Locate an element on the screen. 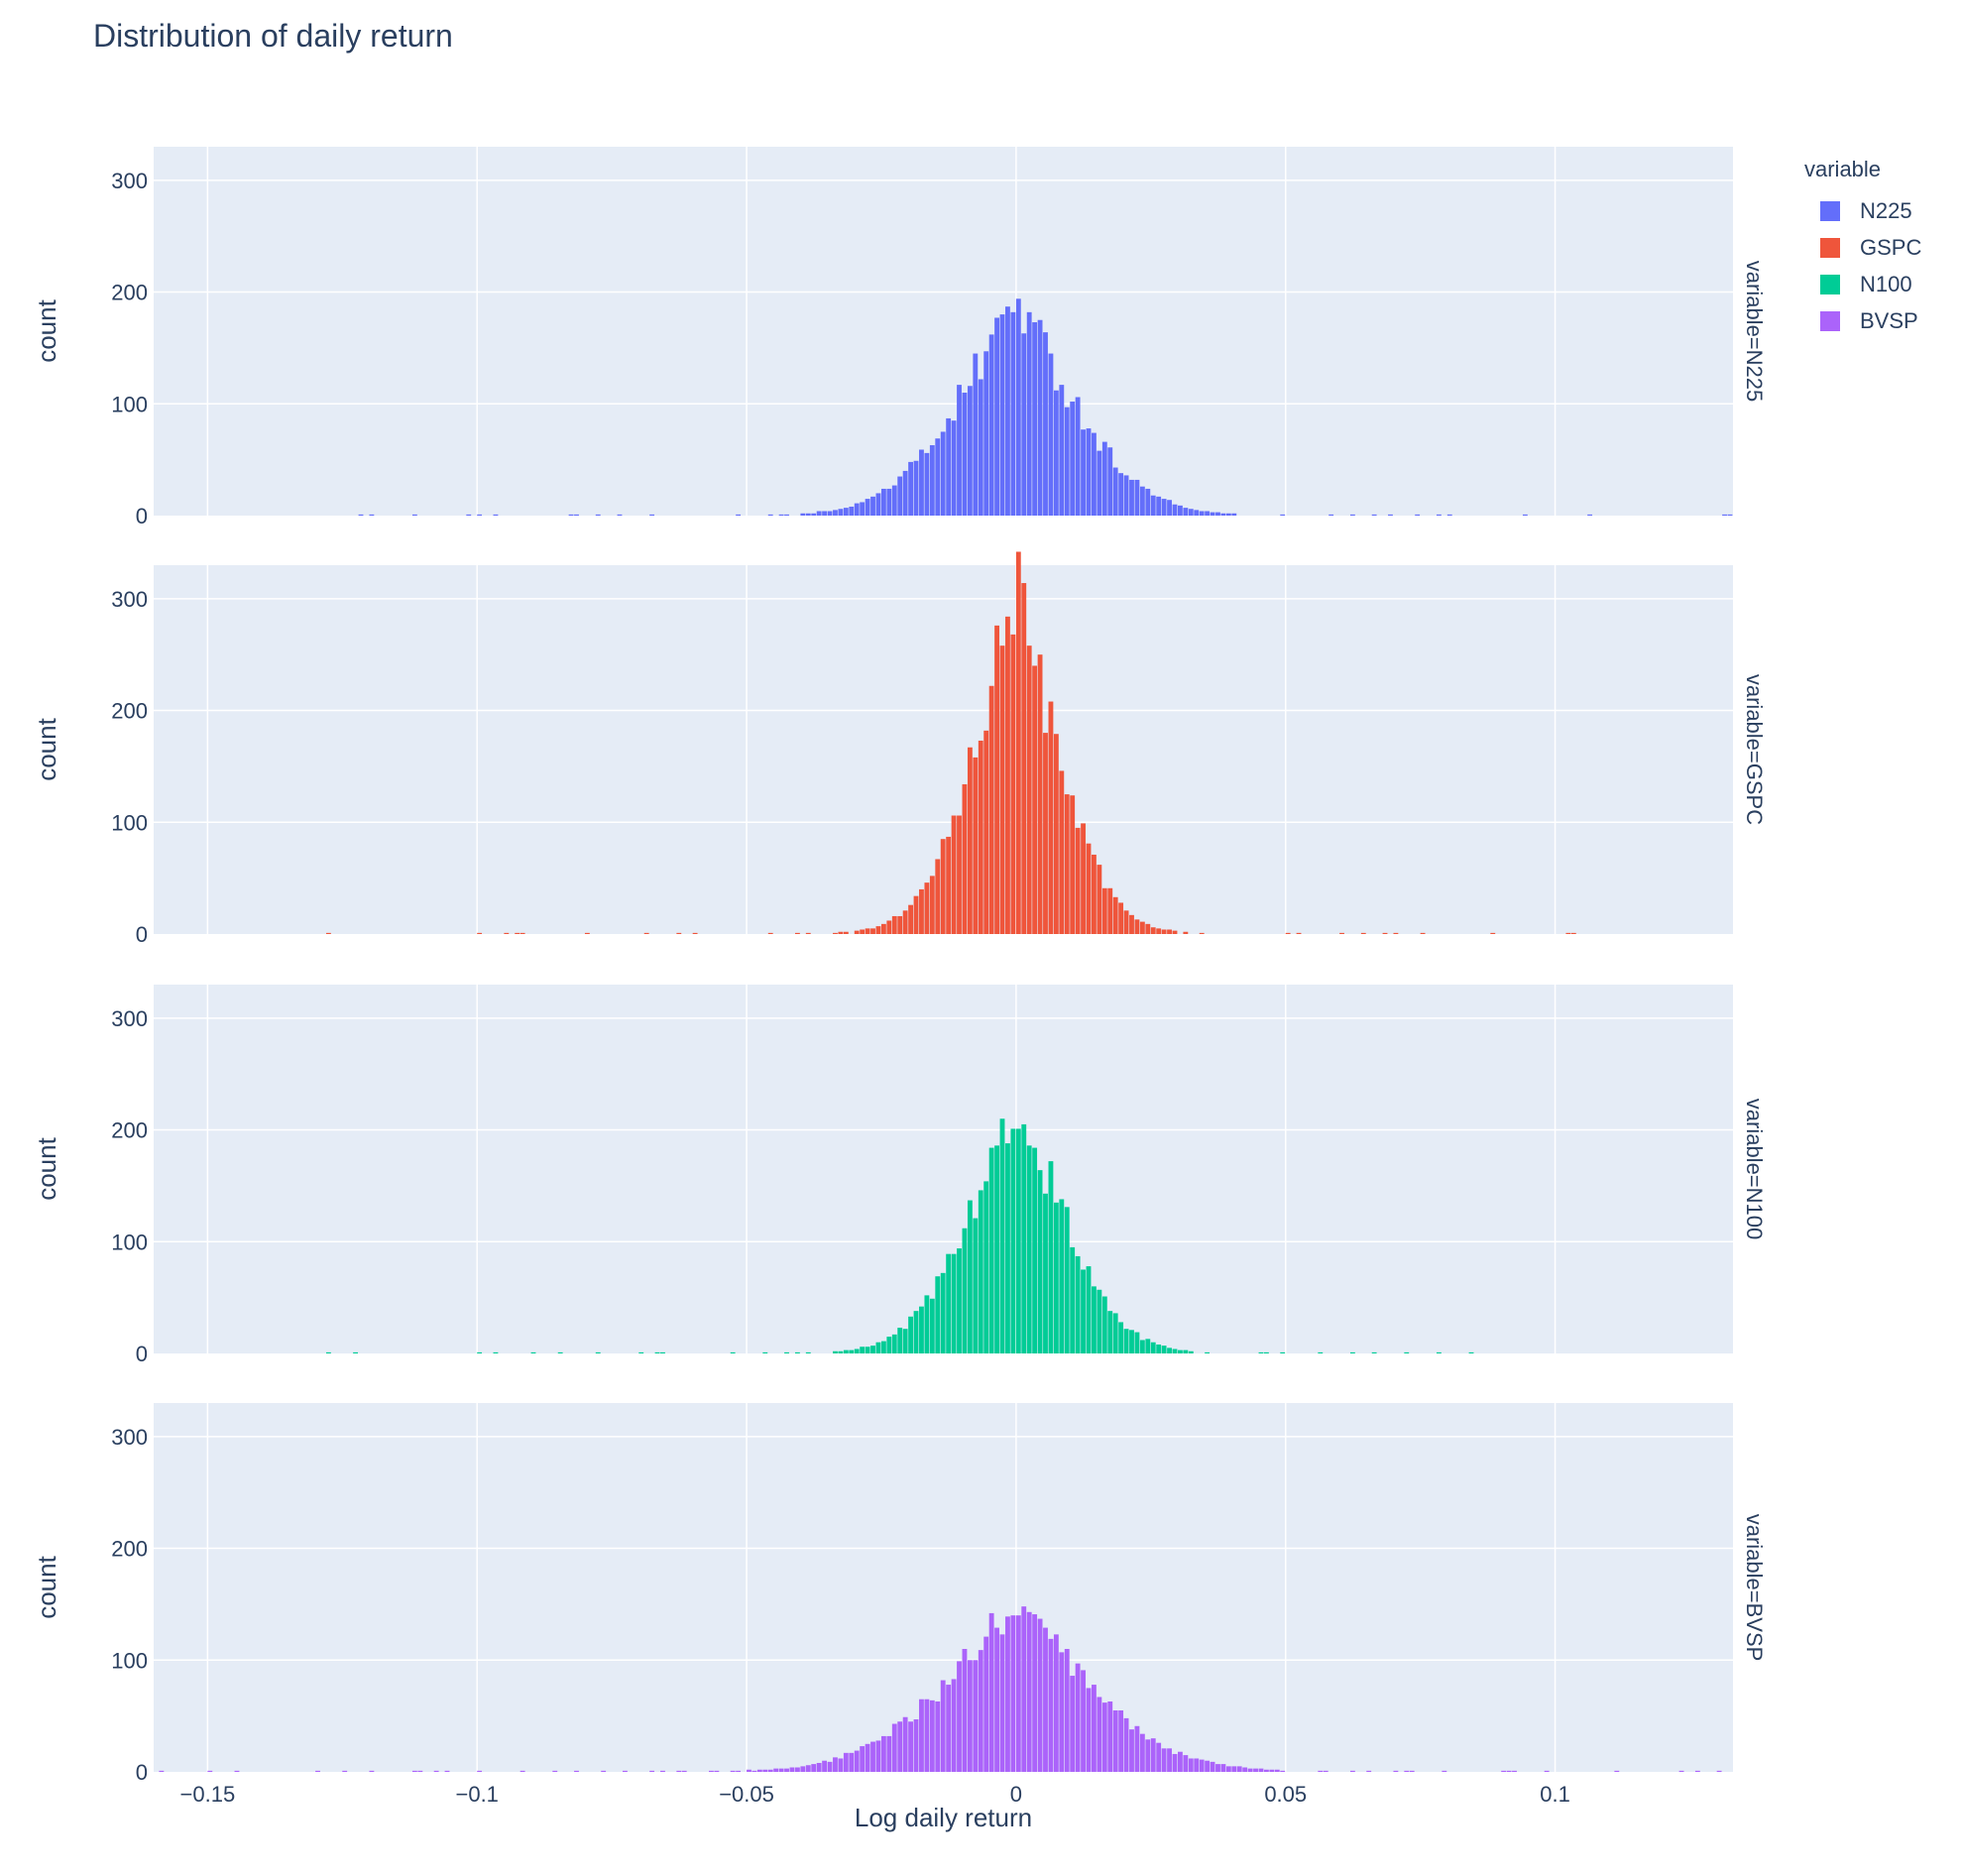 The height and width of the screenshot is (1876, 1963). legend-item-bvsp: BVSP is located at coordinates (1863, 320).